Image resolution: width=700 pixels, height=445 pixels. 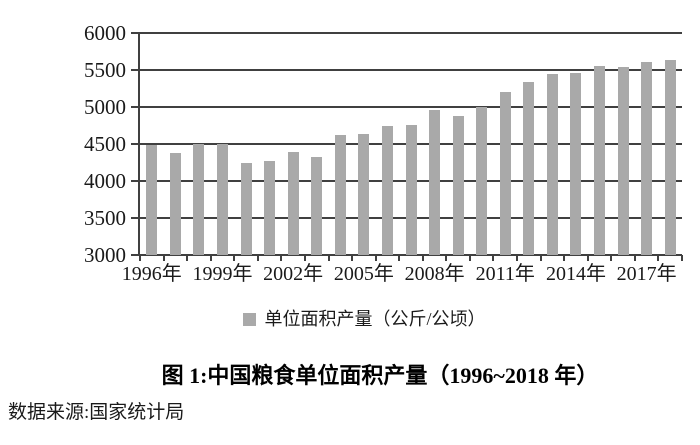 What do you see at coordinates (600, 160) in the screenshot?
I see `bar-2015` at bounding box center [600, 160].